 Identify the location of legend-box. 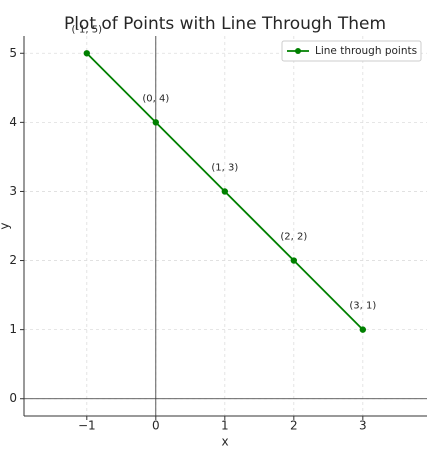
(351, 51).